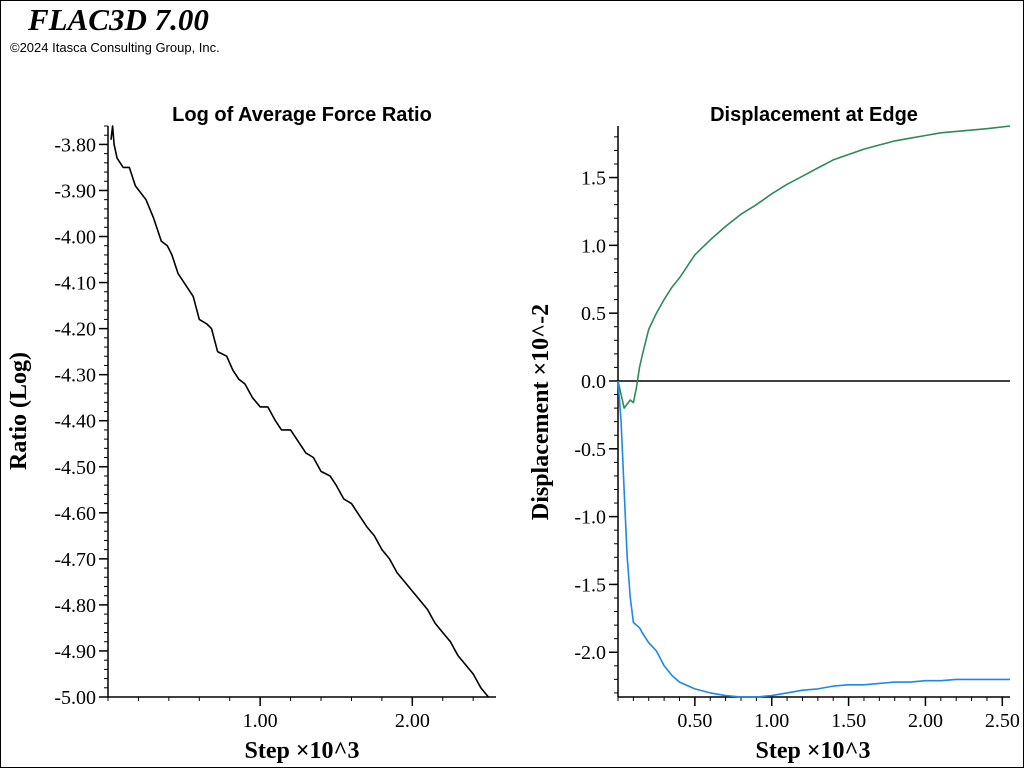 Image resolution: width=1024 pixels, height=768 pixels. What do you see at coordinates (75, 514) in the screenshot?
I see `y-tick-label: -4.60` at bounding box center [75, 514].